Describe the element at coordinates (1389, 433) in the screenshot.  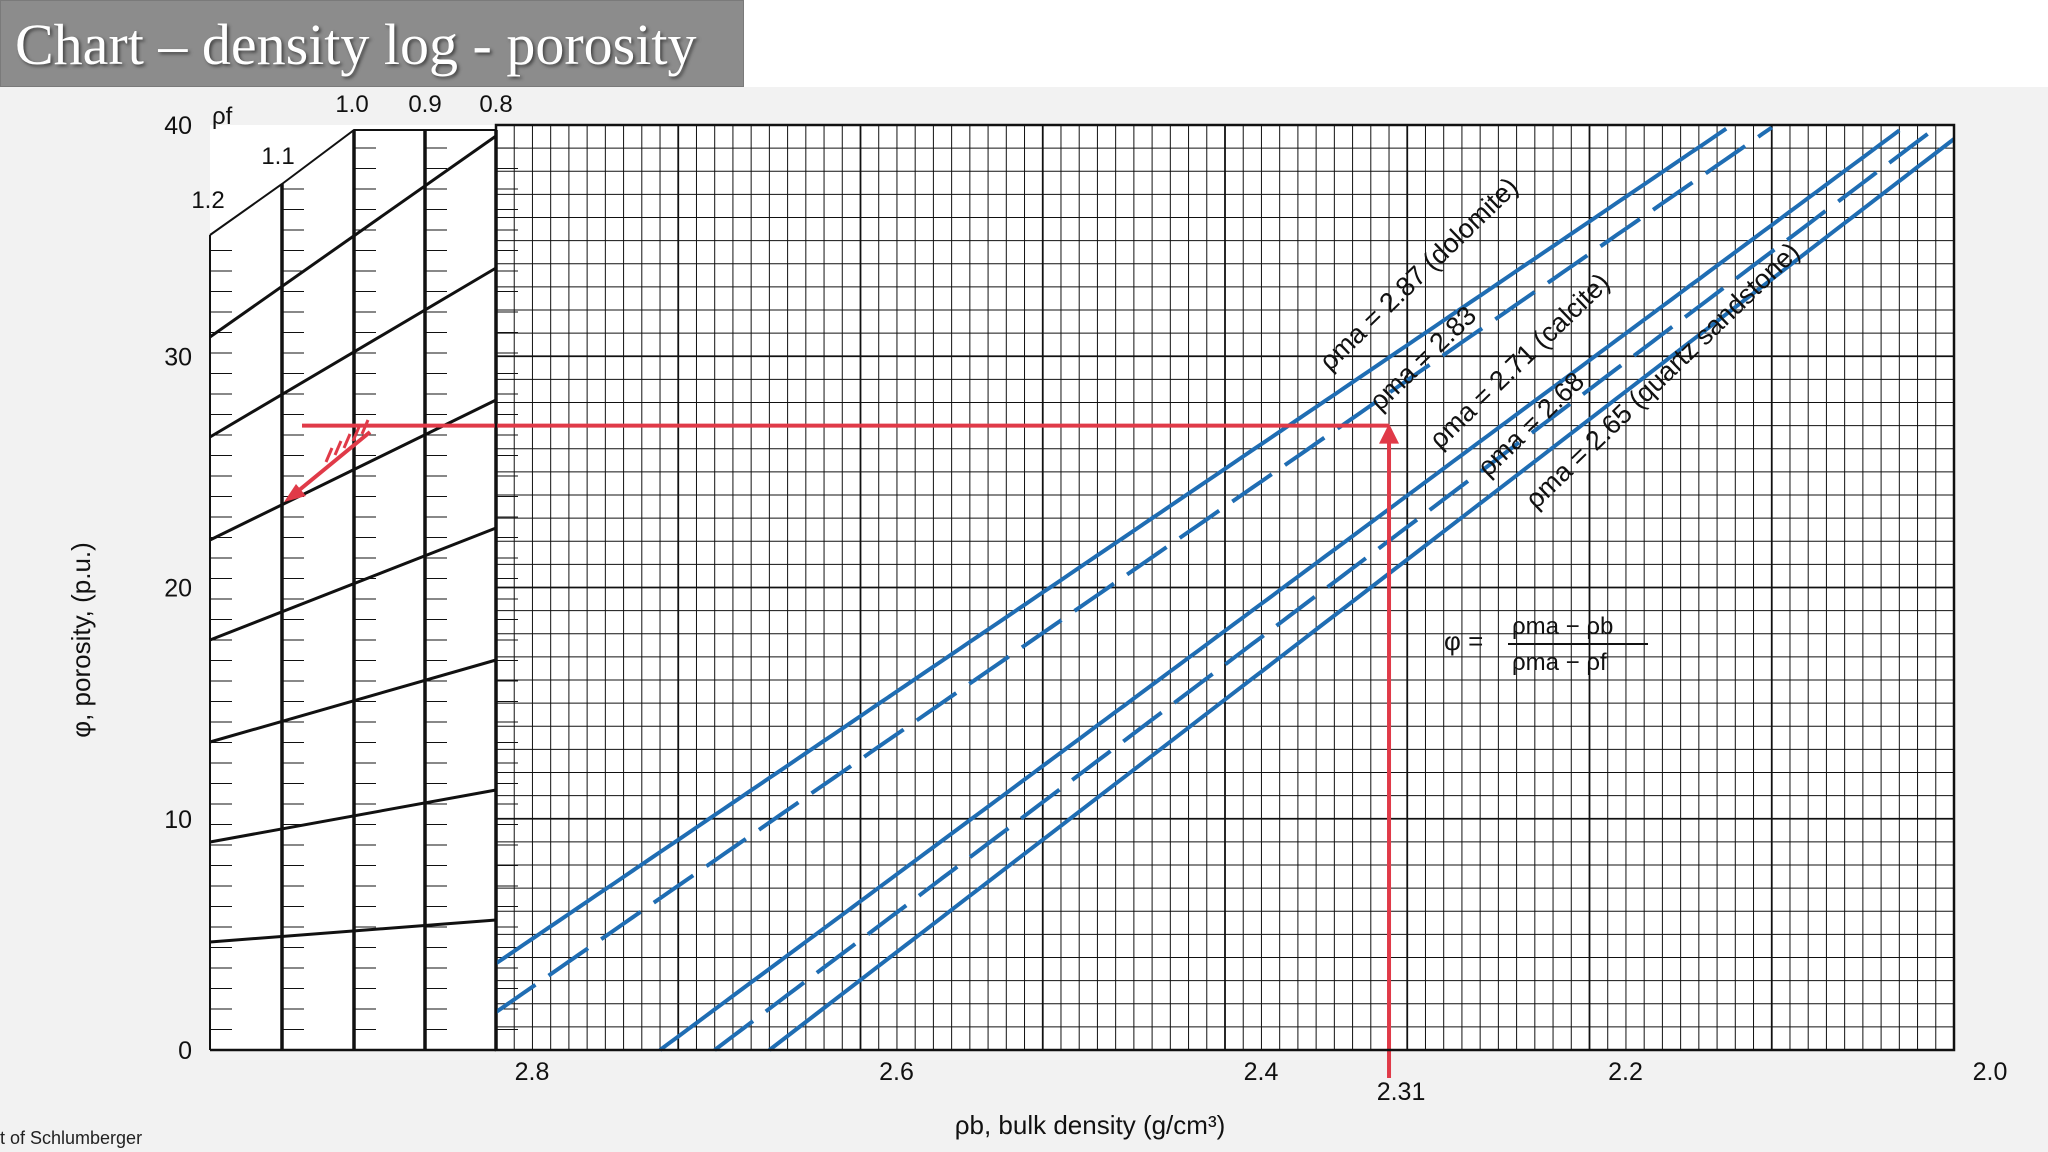
I see `example-arrowhead-up` at that location.